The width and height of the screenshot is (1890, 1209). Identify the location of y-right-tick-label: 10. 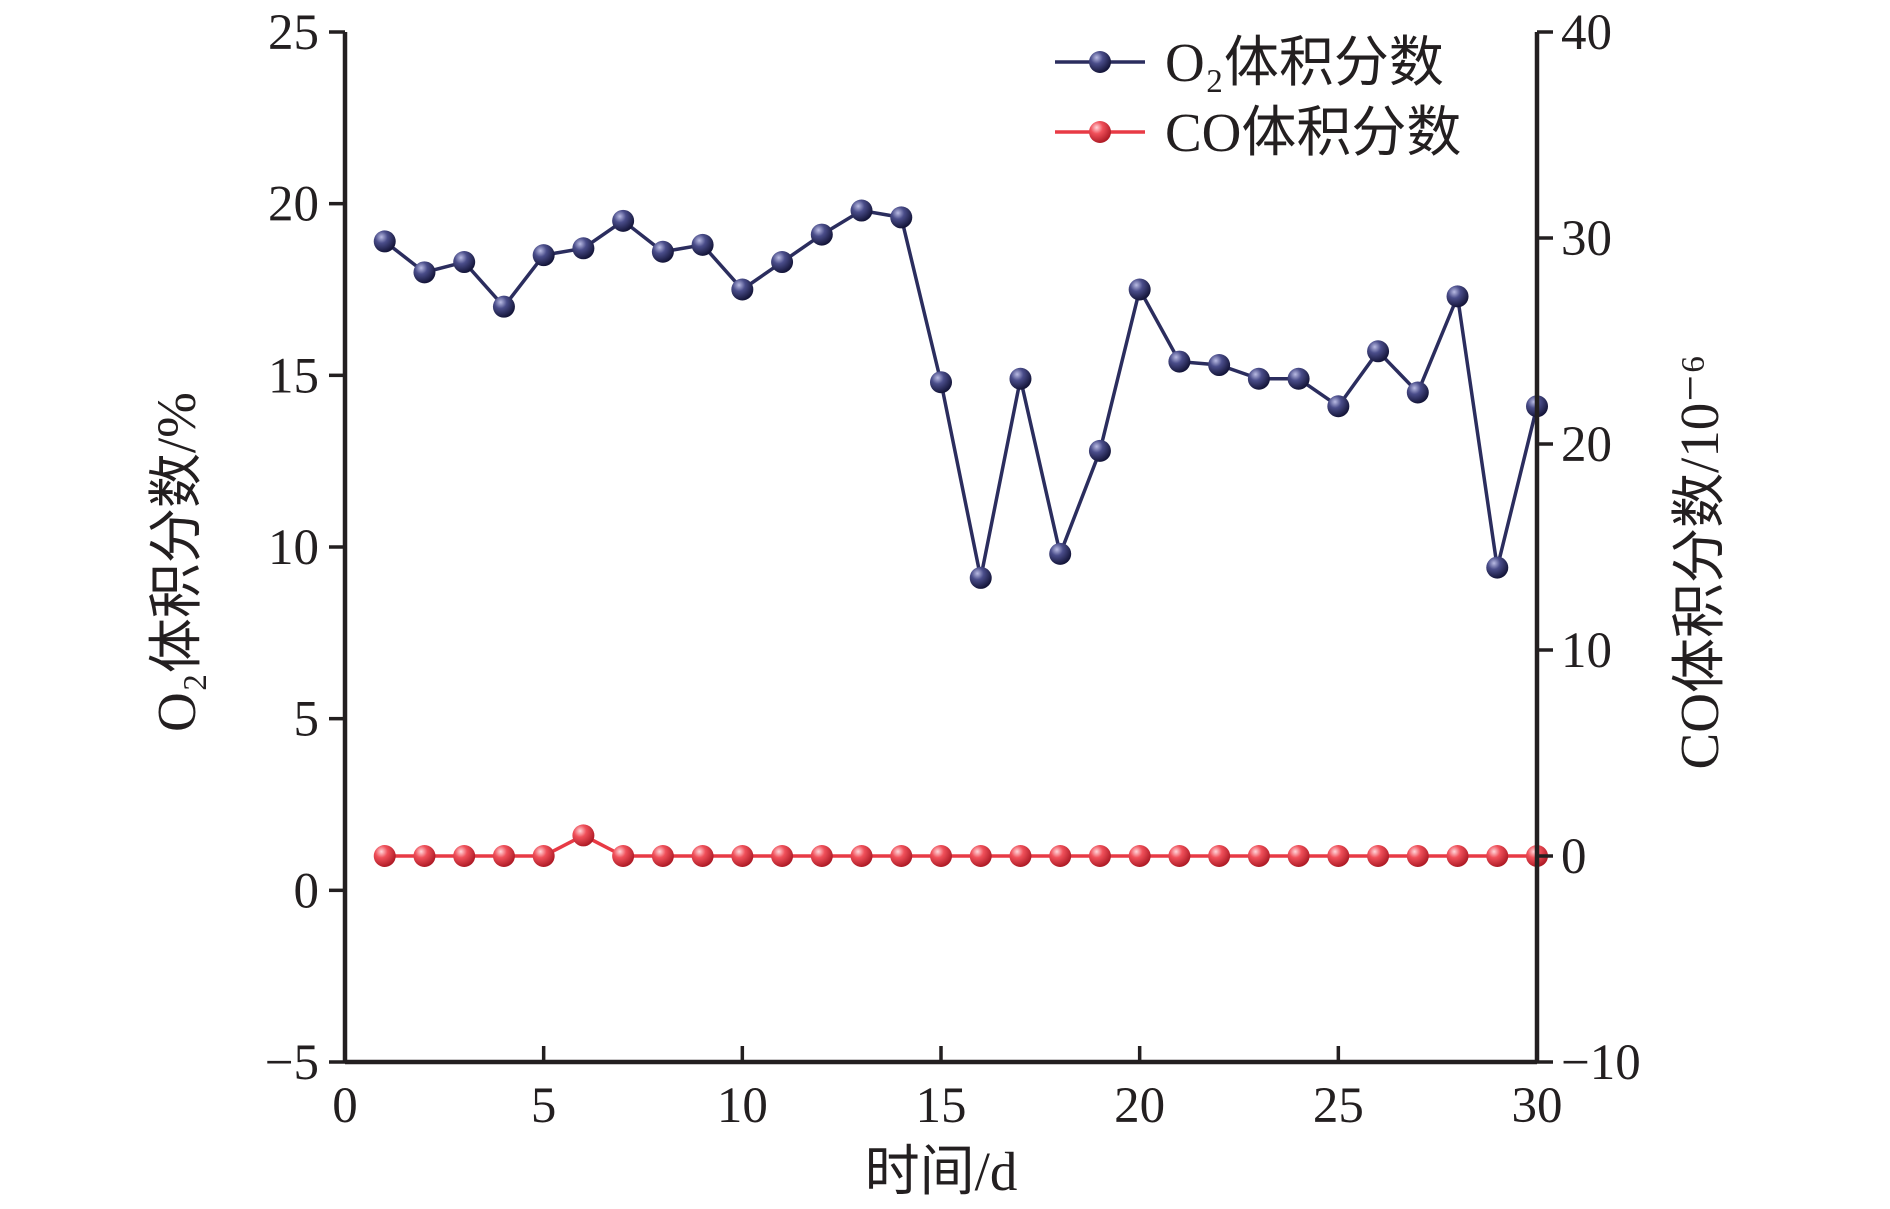
(1586, 651).